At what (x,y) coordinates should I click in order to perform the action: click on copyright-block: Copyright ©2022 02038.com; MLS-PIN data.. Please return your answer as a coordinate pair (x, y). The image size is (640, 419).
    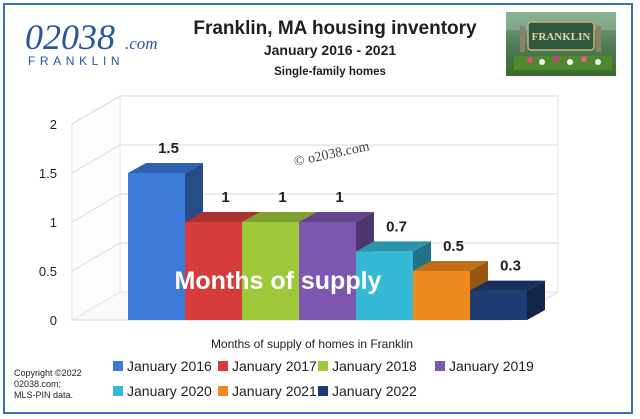
    Looking at the image, I should click on (48, 384).